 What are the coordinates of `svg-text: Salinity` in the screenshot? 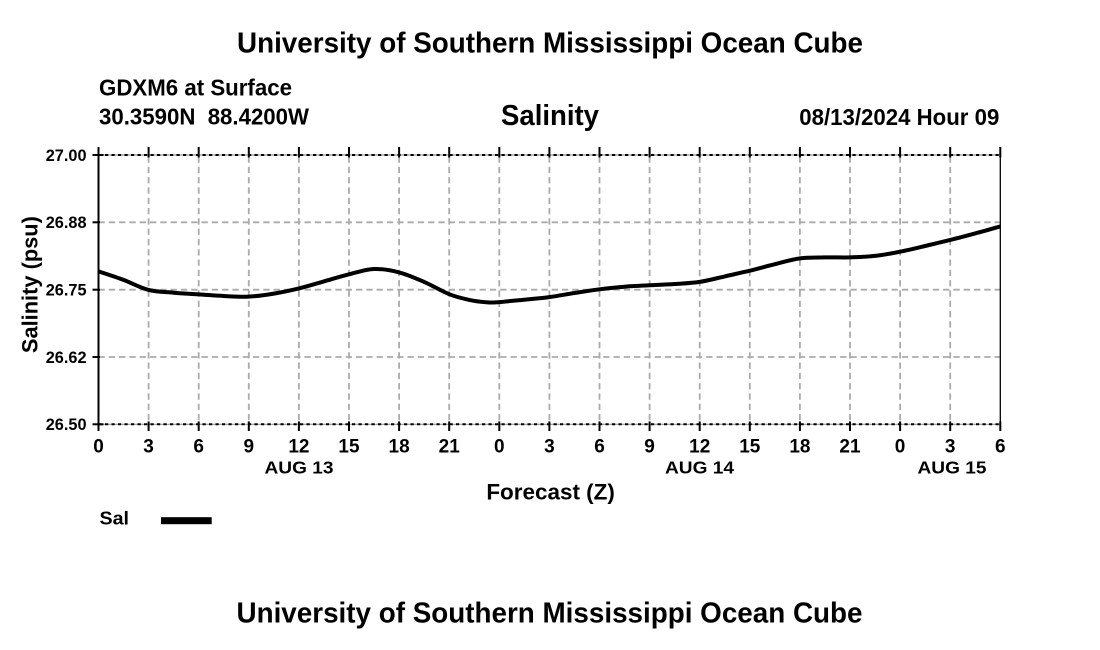 It's located at (550, 116).